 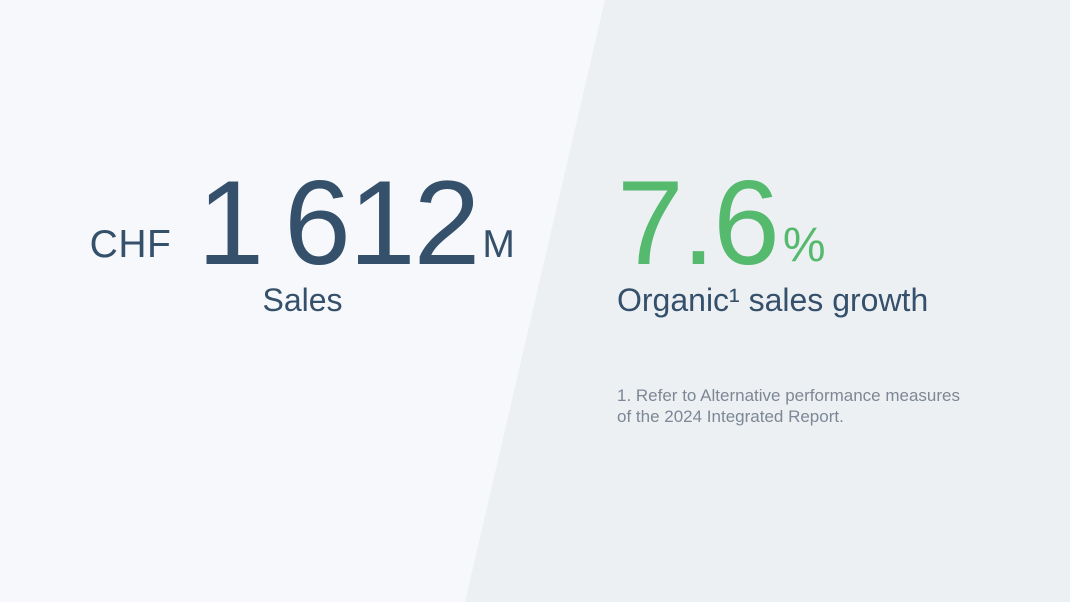 What do you see at coordinates (773, 300) in the screenshot?
I see `organic-growth-label: Organic¹ sales growth` at bounding box center [773, 300].